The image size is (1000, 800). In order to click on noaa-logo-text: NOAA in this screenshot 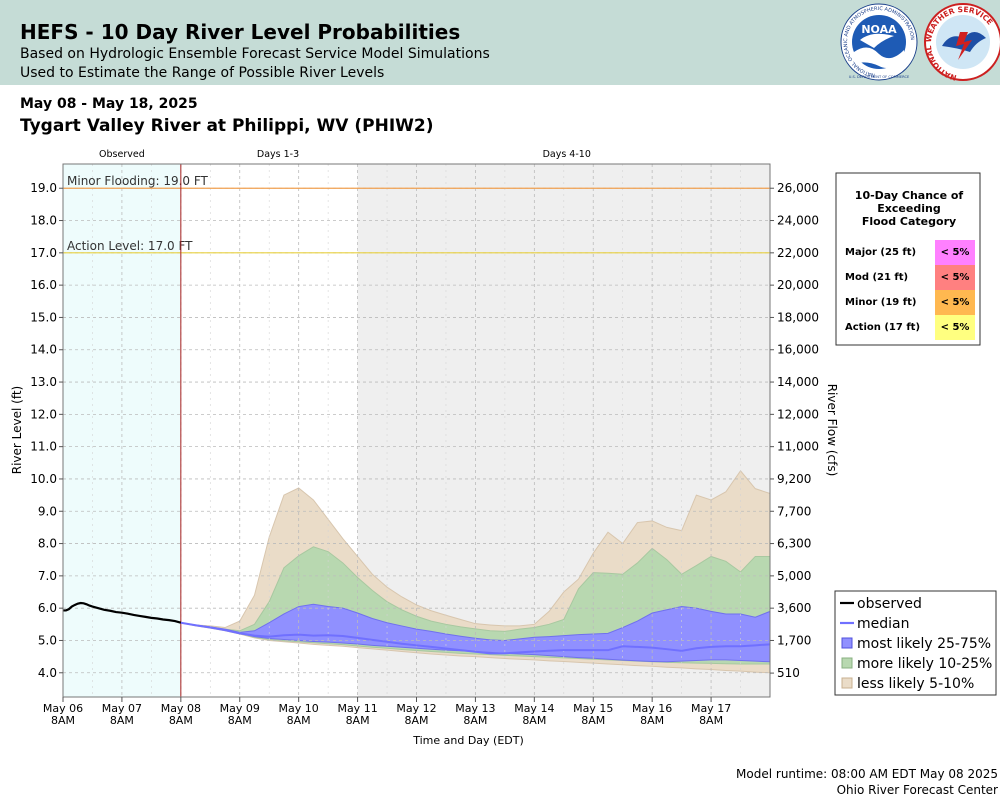, I will do `click(879, 29)`.